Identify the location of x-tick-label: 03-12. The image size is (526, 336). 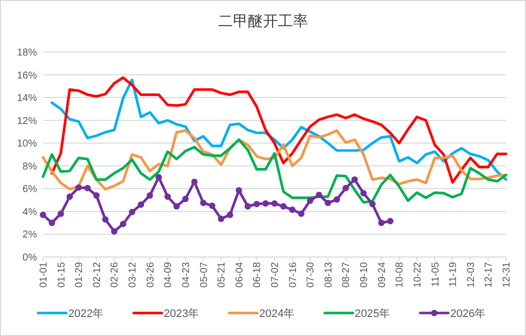
(133, 275).